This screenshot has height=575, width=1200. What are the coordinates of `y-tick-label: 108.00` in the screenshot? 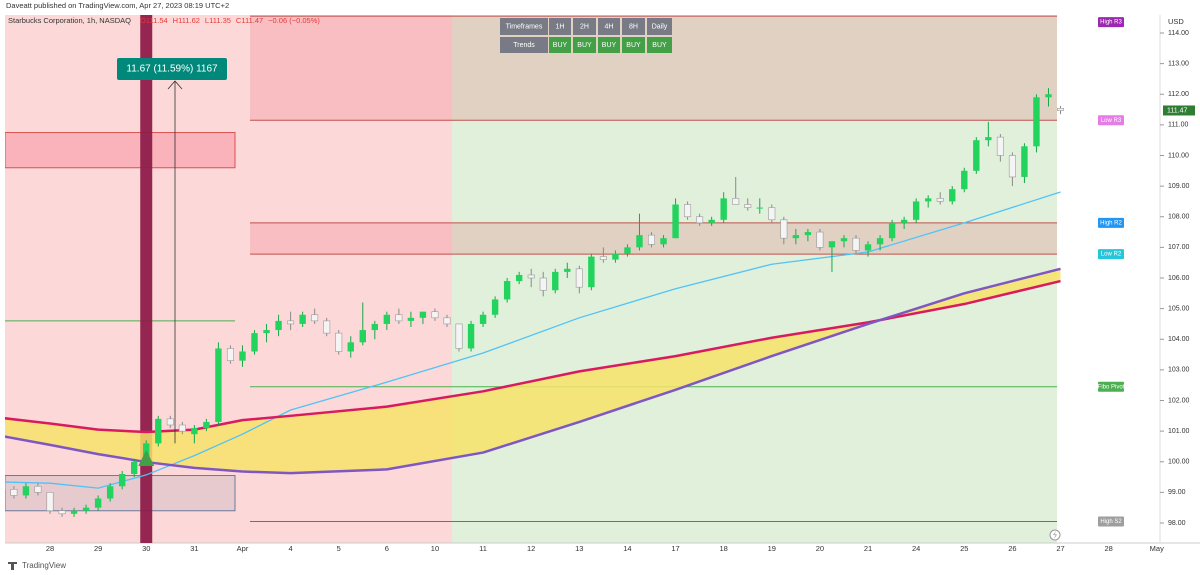 It's located at (1179, 217).